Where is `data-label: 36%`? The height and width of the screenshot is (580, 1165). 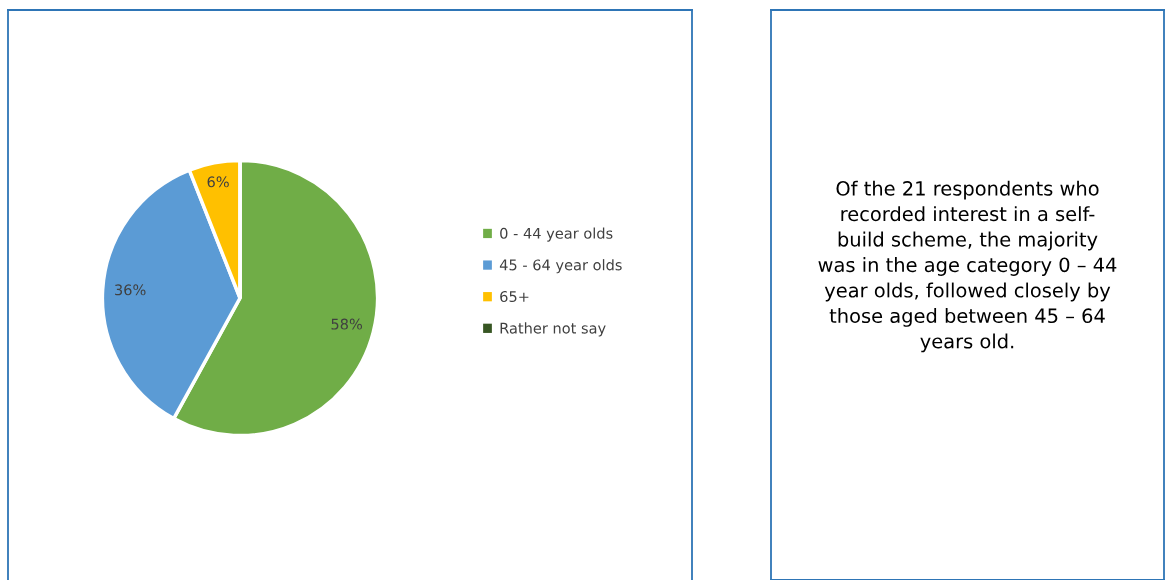 data-label: 36% is located at coordinates (130, 290).